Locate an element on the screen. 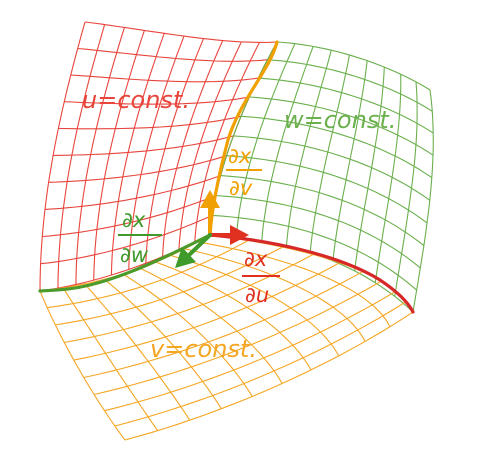 This screenshot has width=492, height=469. v-coordinate-curve is located at coordinates (243, 138).